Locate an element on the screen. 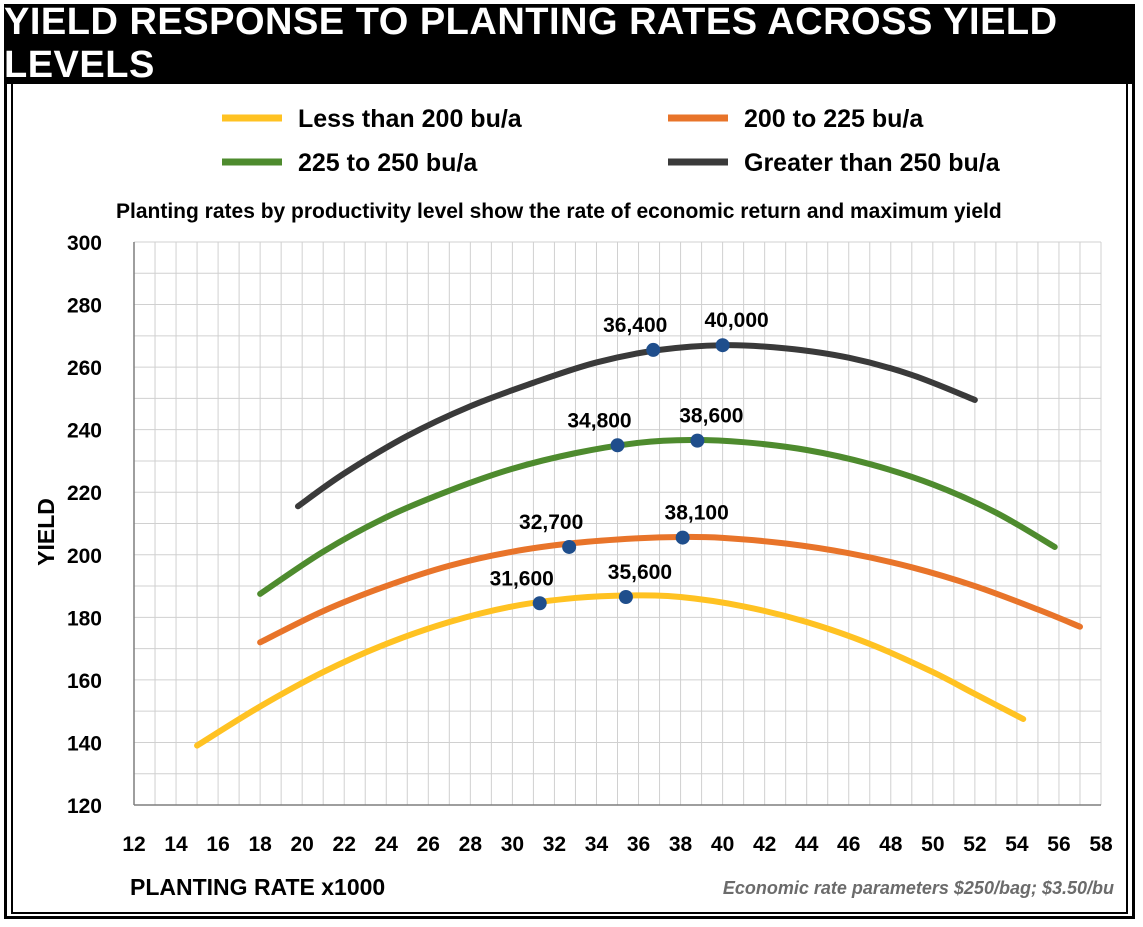  rate-marker-label: 36,400 is located at coordinates (635, 325).